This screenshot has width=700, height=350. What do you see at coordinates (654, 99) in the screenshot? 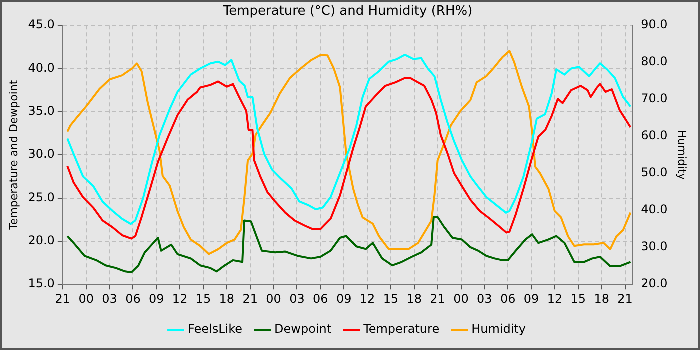
I see `y2-tick-label: 70.0` at bounding box center [654, 99].